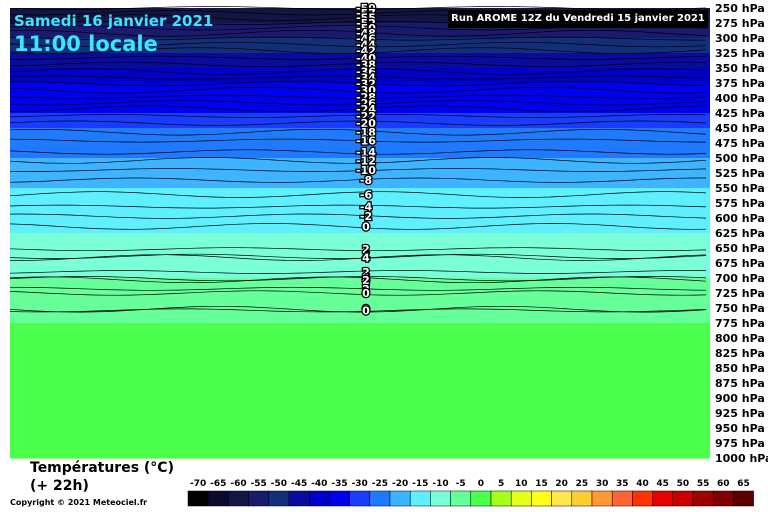  What do you see at coordinates (740, 98) in the screenshot?
I see `pressure-level-label: 400 hPa` at bounding box center [740, 98].